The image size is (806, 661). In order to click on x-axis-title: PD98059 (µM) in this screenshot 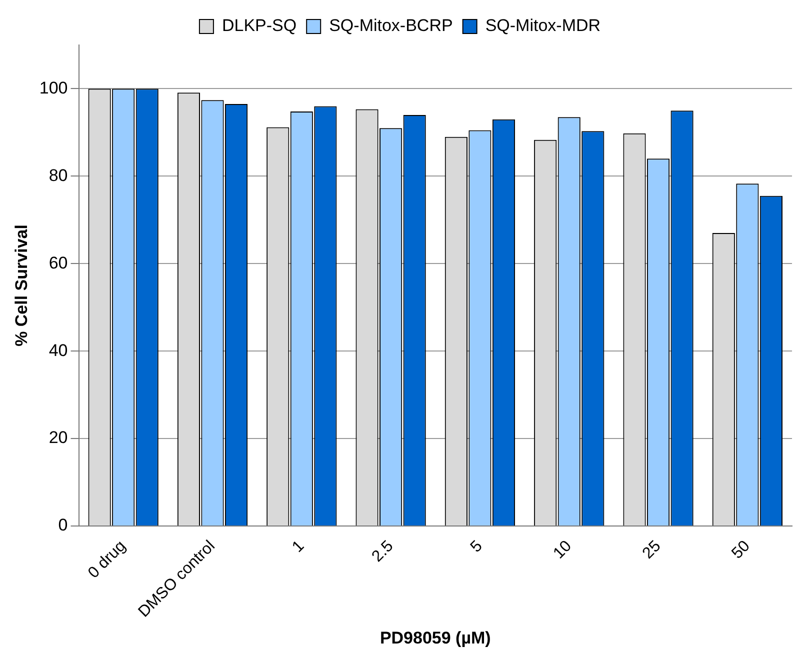, I will do `click(435, 638)`.